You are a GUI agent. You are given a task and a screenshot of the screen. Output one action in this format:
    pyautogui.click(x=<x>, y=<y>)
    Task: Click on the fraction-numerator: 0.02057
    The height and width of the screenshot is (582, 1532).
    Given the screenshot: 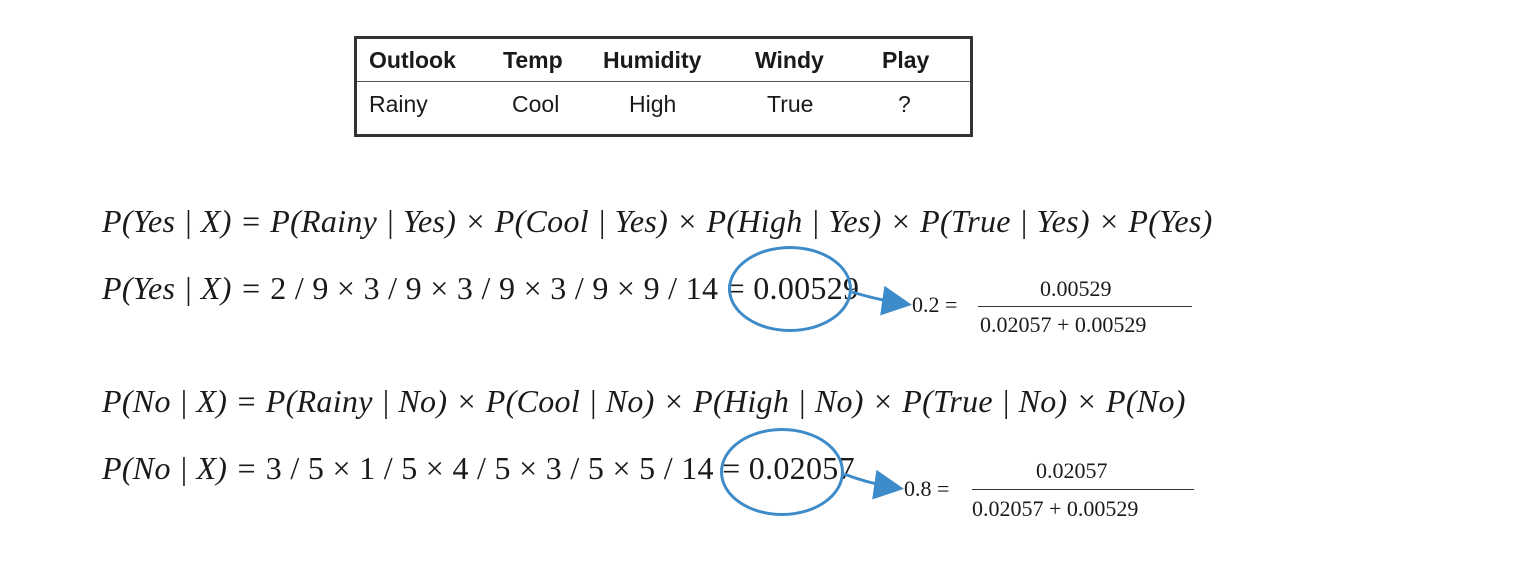 What is the action you would take?
    pyautogui.click(x=1072, y=470)
    